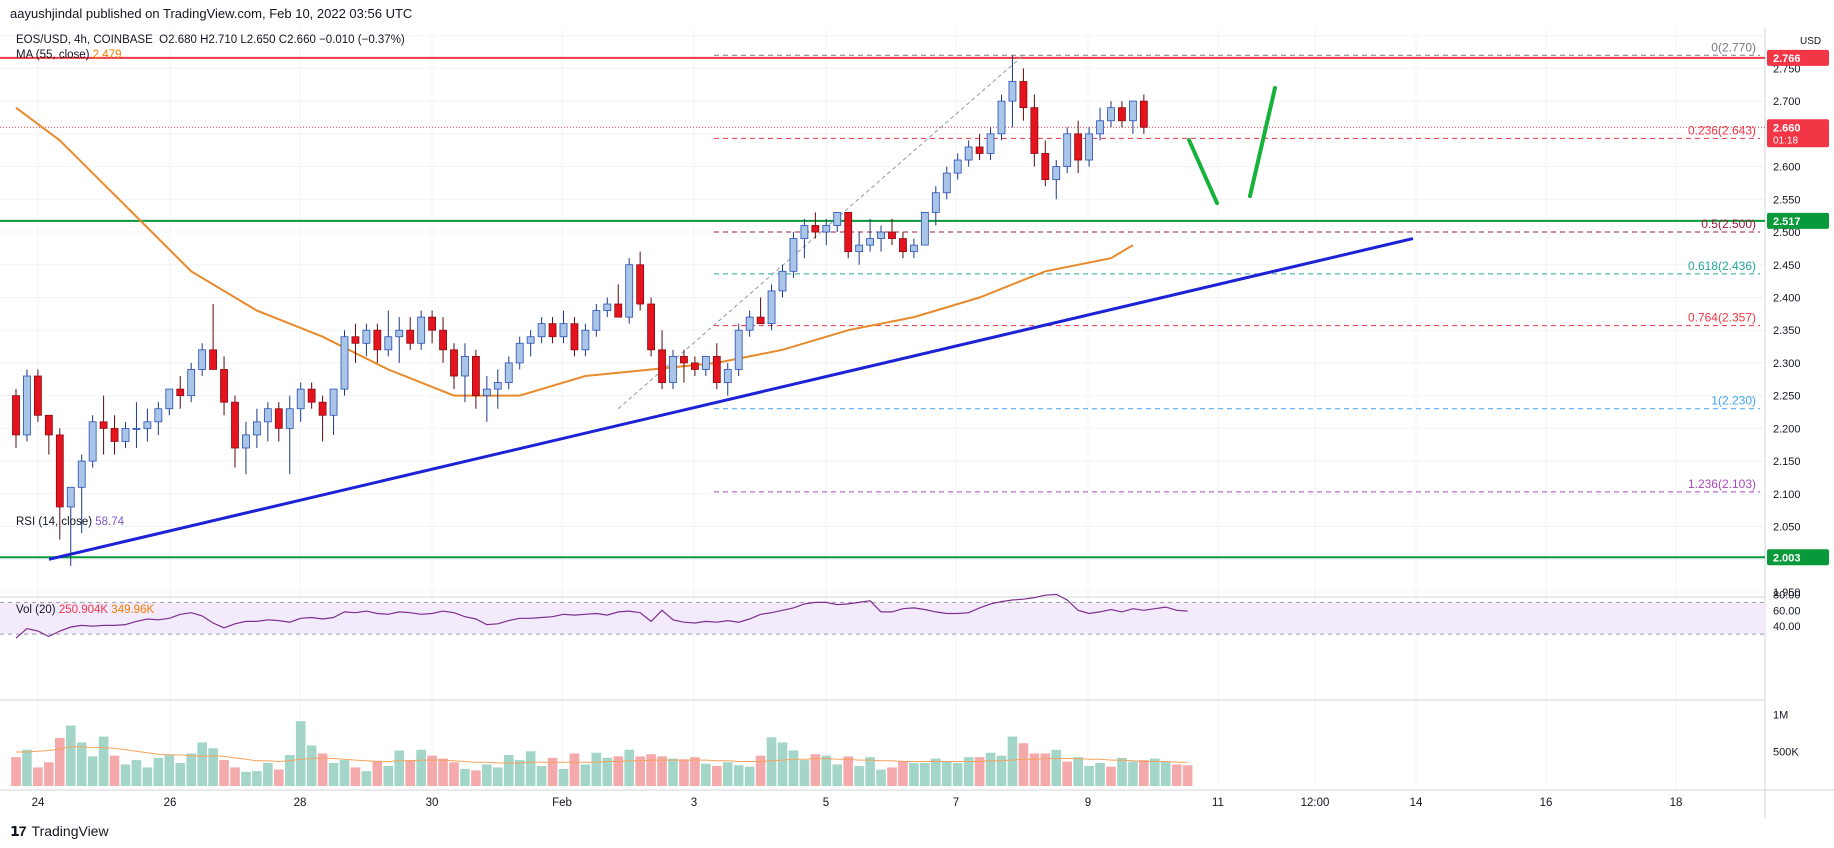 The width and height of the screenshot is (1834, 848). What do you see at coordinates (857, 803) in the screenshot?
I see `time-axis: 24 26 28 30 Feb 3 5 7 9 11 12:00 14 16 18` at bounding box center [857, 803].